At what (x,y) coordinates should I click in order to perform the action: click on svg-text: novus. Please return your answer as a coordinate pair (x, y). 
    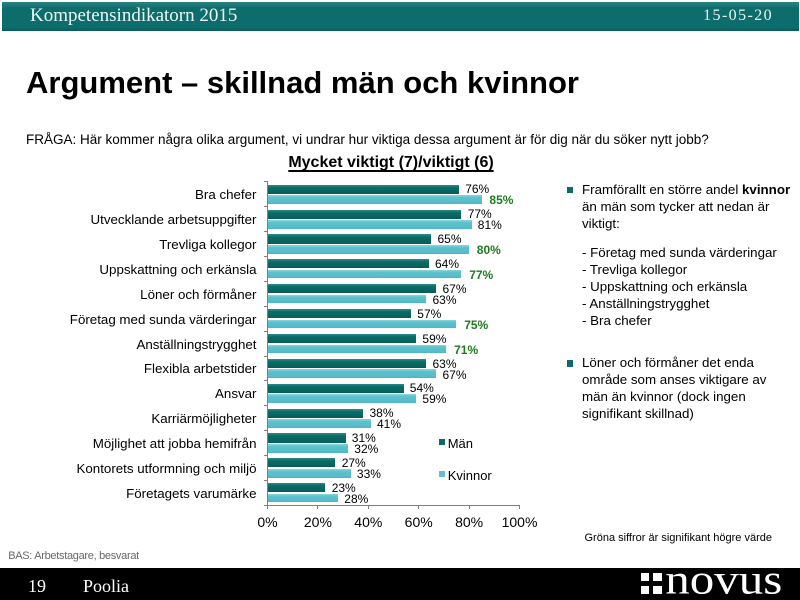
    Looking at the image, I should click on (723, 579).